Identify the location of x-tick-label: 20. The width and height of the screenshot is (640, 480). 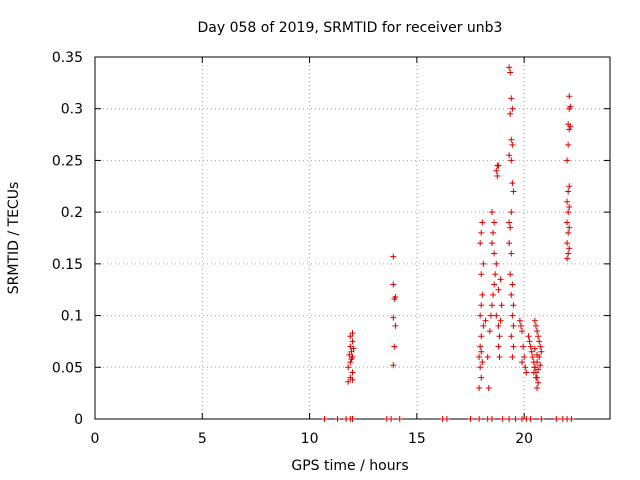
(524, 439).